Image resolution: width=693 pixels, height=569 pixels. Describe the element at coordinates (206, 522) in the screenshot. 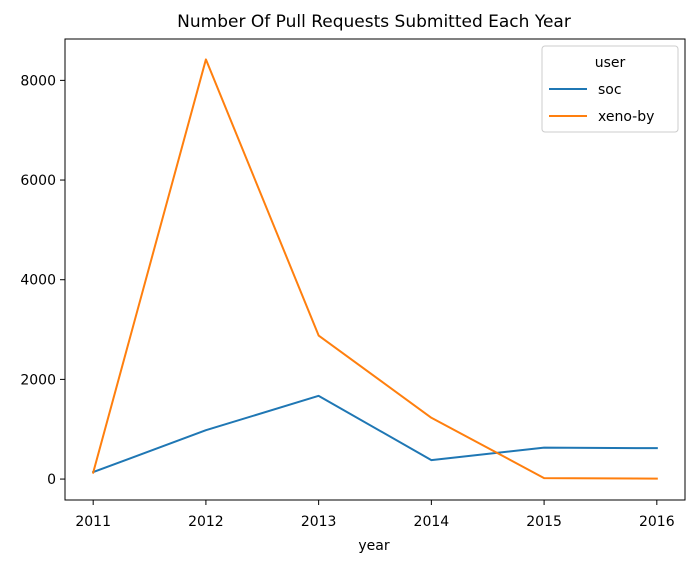

I see `x-tick-label: 2012` at that location.